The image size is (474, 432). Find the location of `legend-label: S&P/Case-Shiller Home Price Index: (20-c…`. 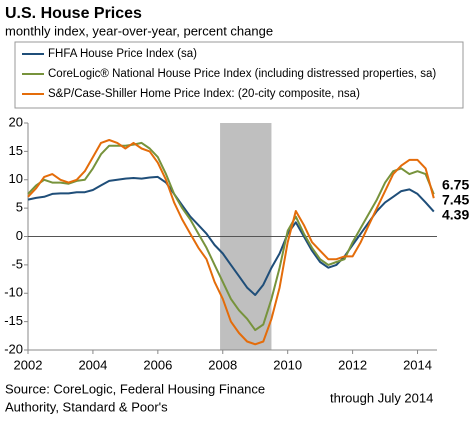

legend-label: S&P/Case-Shiller Home Price Index: (20-c… is located at coordinates (204, 94).